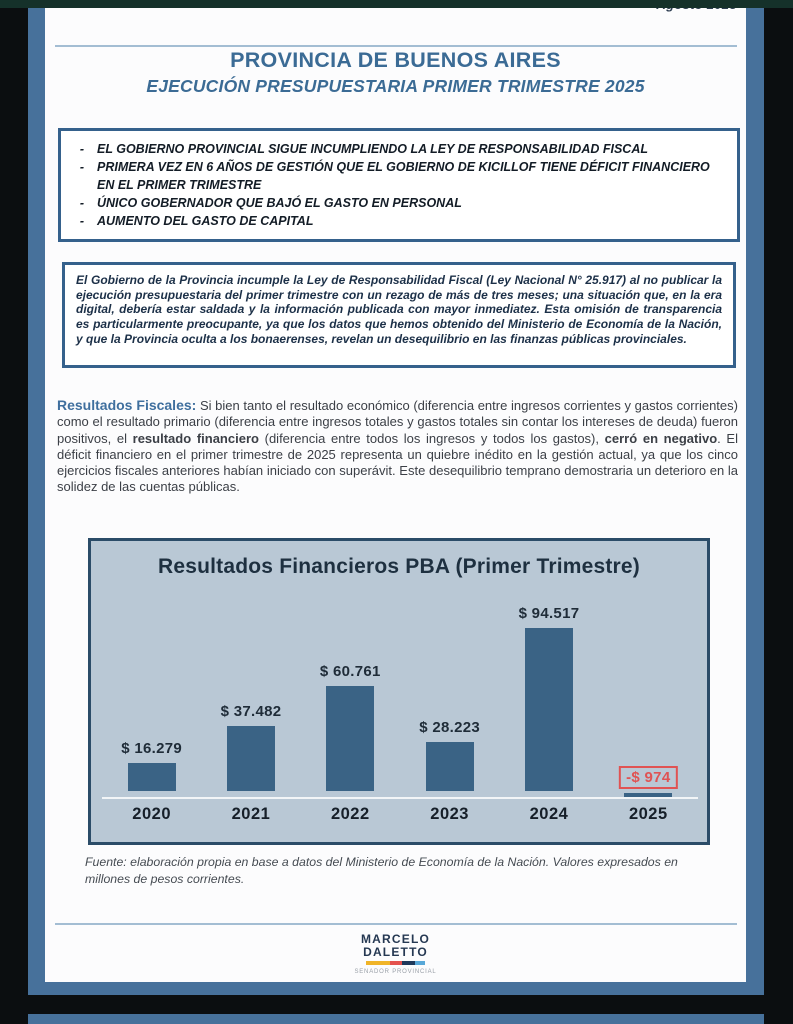  What do you see at coordinates (449, 766) in the screenshot?
I see `bar-2023` at bounding box center [449, 766].